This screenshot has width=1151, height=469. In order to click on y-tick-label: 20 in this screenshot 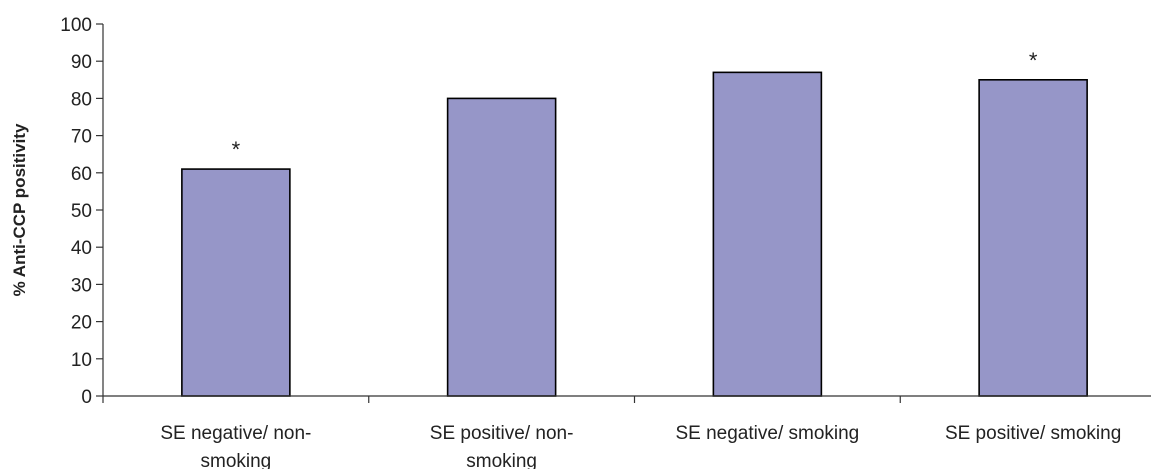, I will do `click(81, 323)`.